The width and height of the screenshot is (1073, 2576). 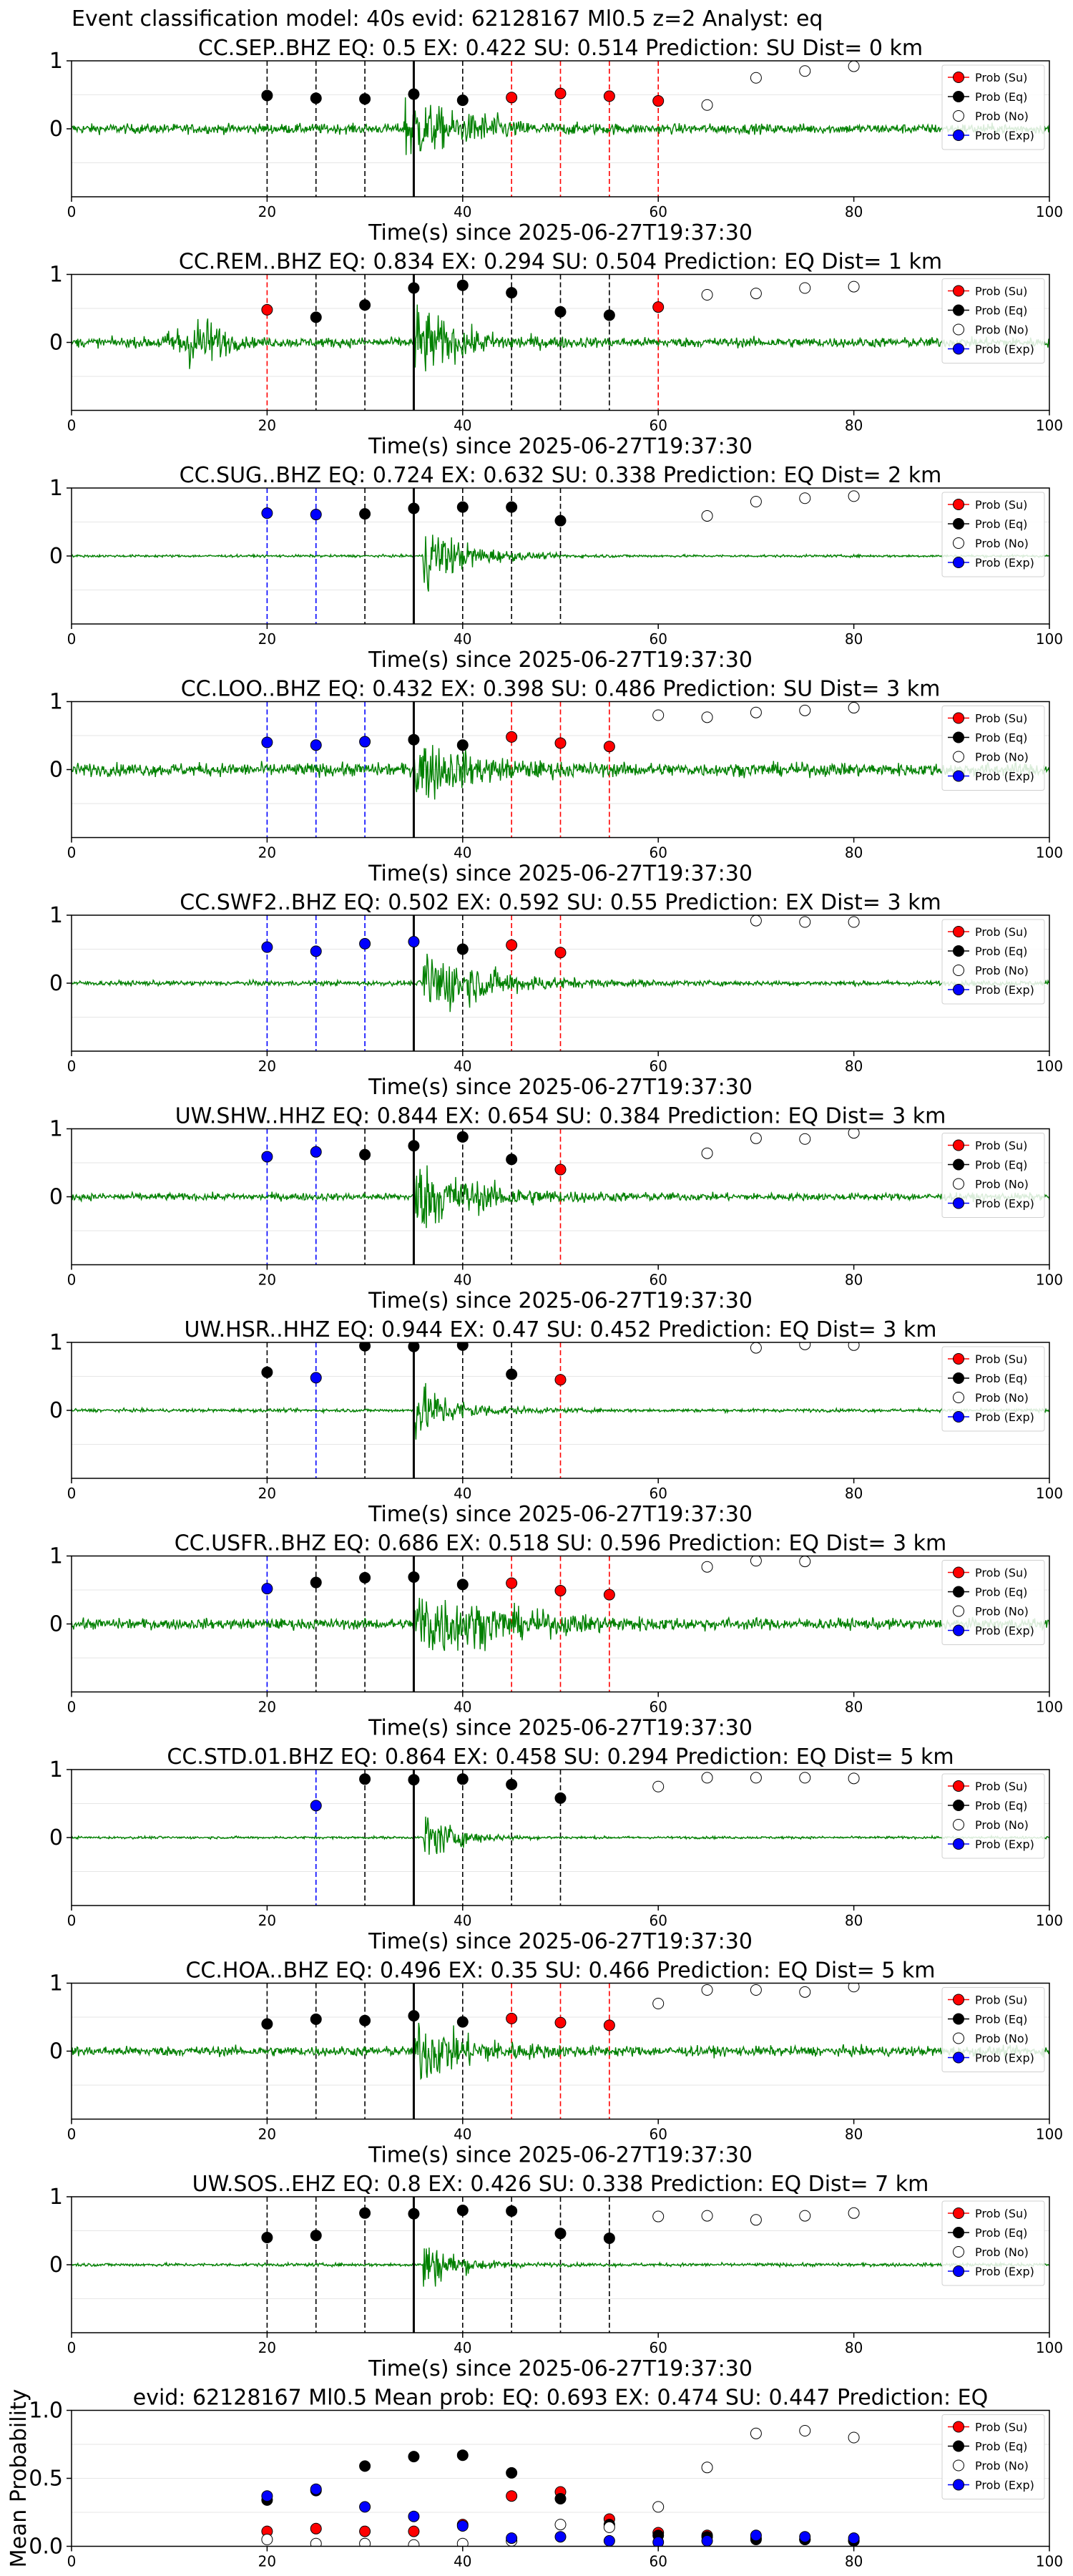 What do you see at coordinates (365, 2542) in the screenshot?
I see `mean-point-no` at bounding box center [365, 2542].